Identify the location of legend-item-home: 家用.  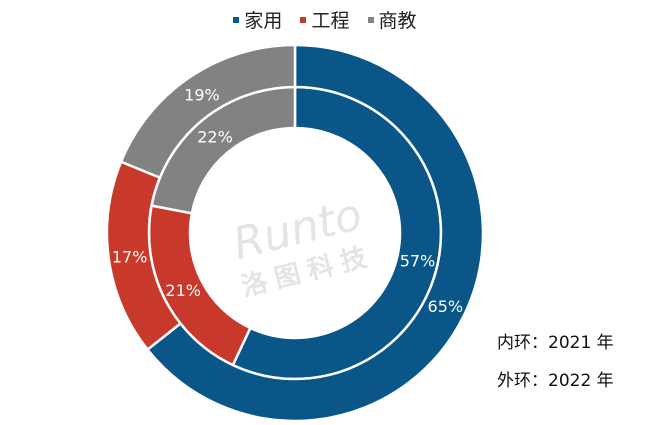
(257, 21).